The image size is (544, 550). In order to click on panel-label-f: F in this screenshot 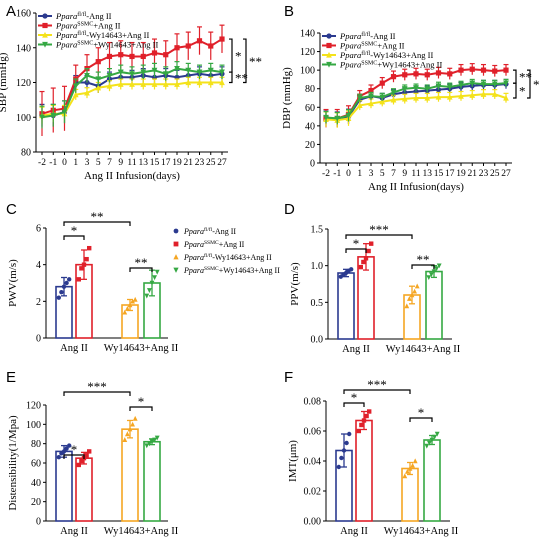, I will do `click(288, 377)`.